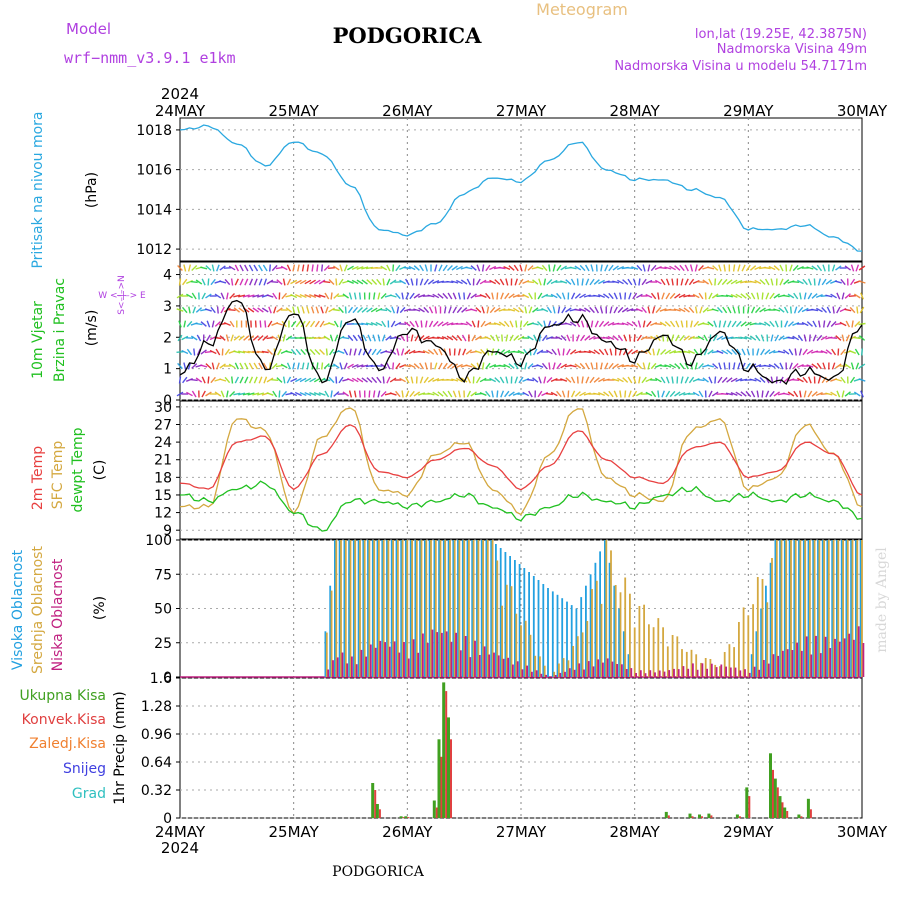 The width and height of the screenshot is (900, 900). I want to click on temp-tick-label: 24, so click(163, 443).